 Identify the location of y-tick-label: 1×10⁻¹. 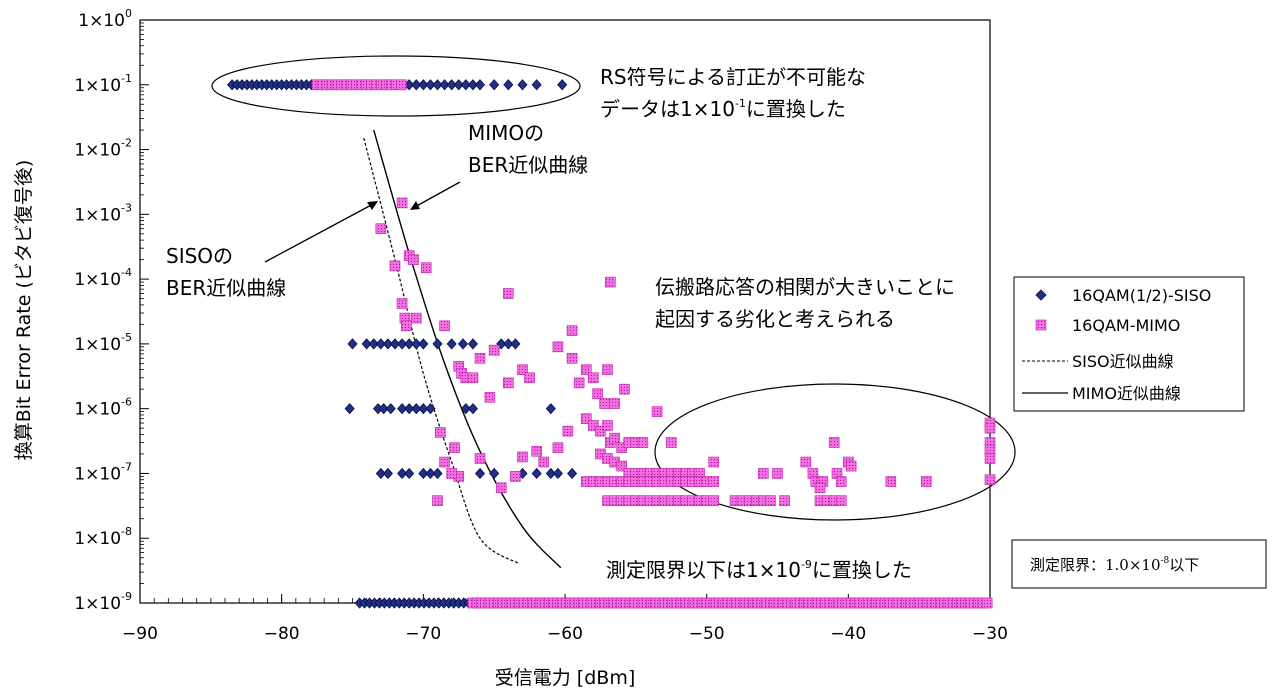
(103, 84).